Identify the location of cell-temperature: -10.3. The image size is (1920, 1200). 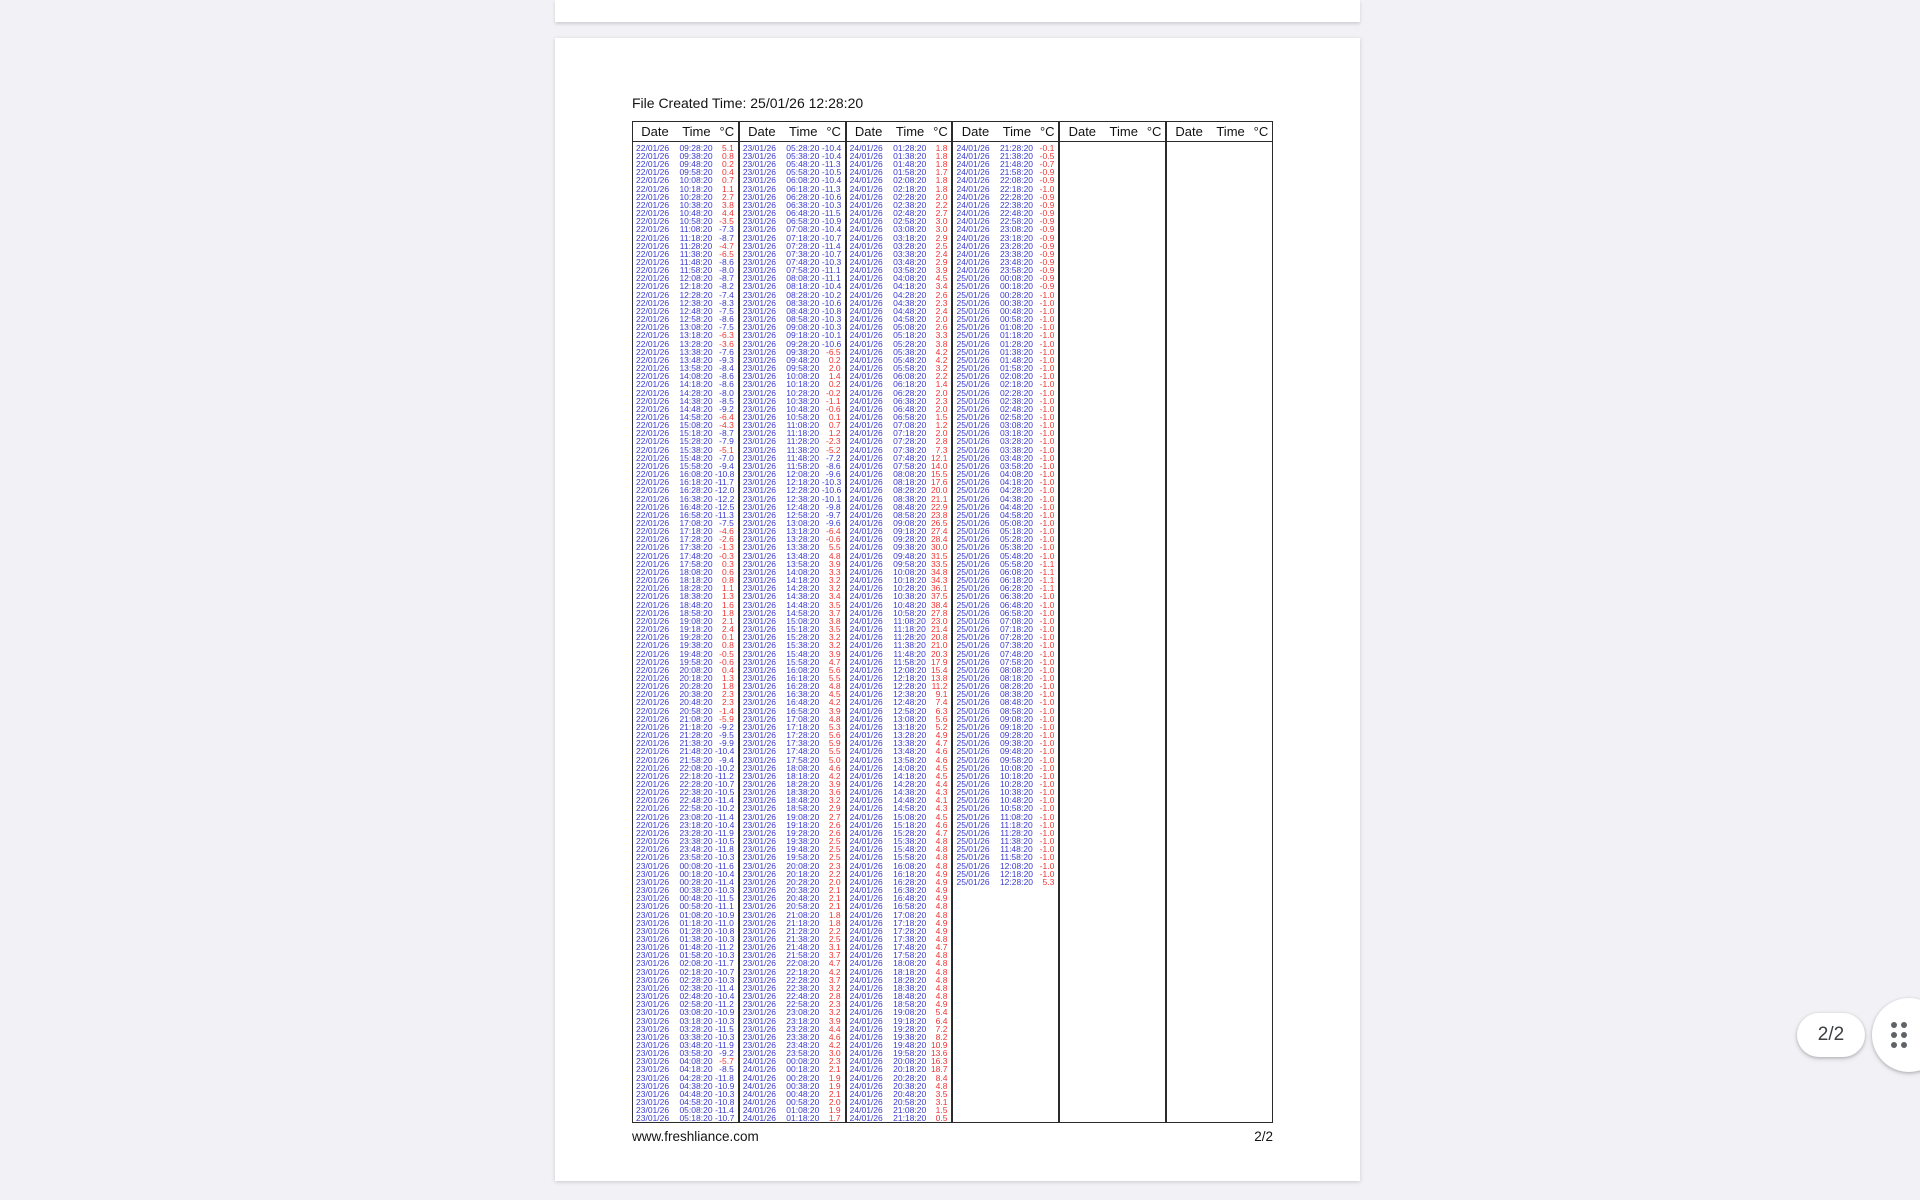
(725, 1093).